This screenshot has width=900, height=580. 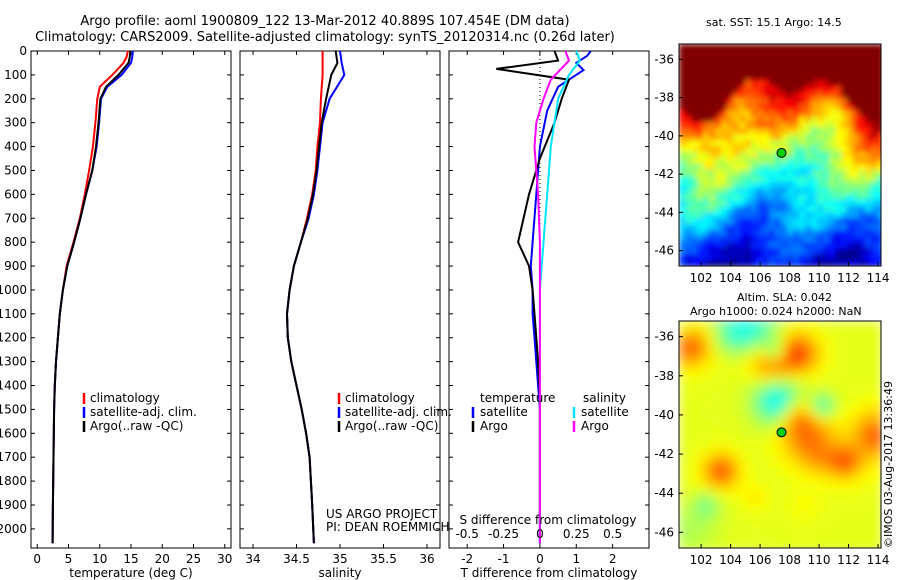 What do you see at coordinates (312, 297) in the screenshot?
I see `series-line-argo-raw-qc-` at bounding box center [312, 297].